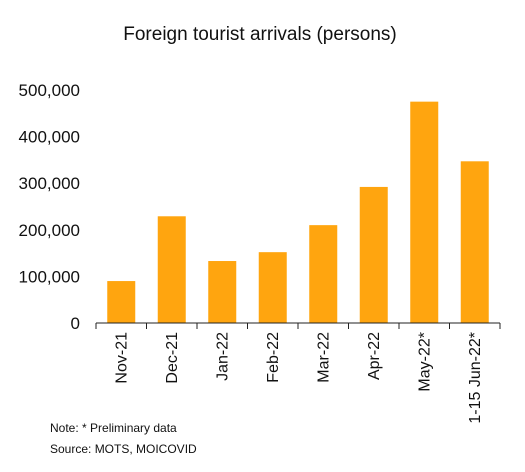  I want to click on y-tick-label: 400,000, so click(49, 137).